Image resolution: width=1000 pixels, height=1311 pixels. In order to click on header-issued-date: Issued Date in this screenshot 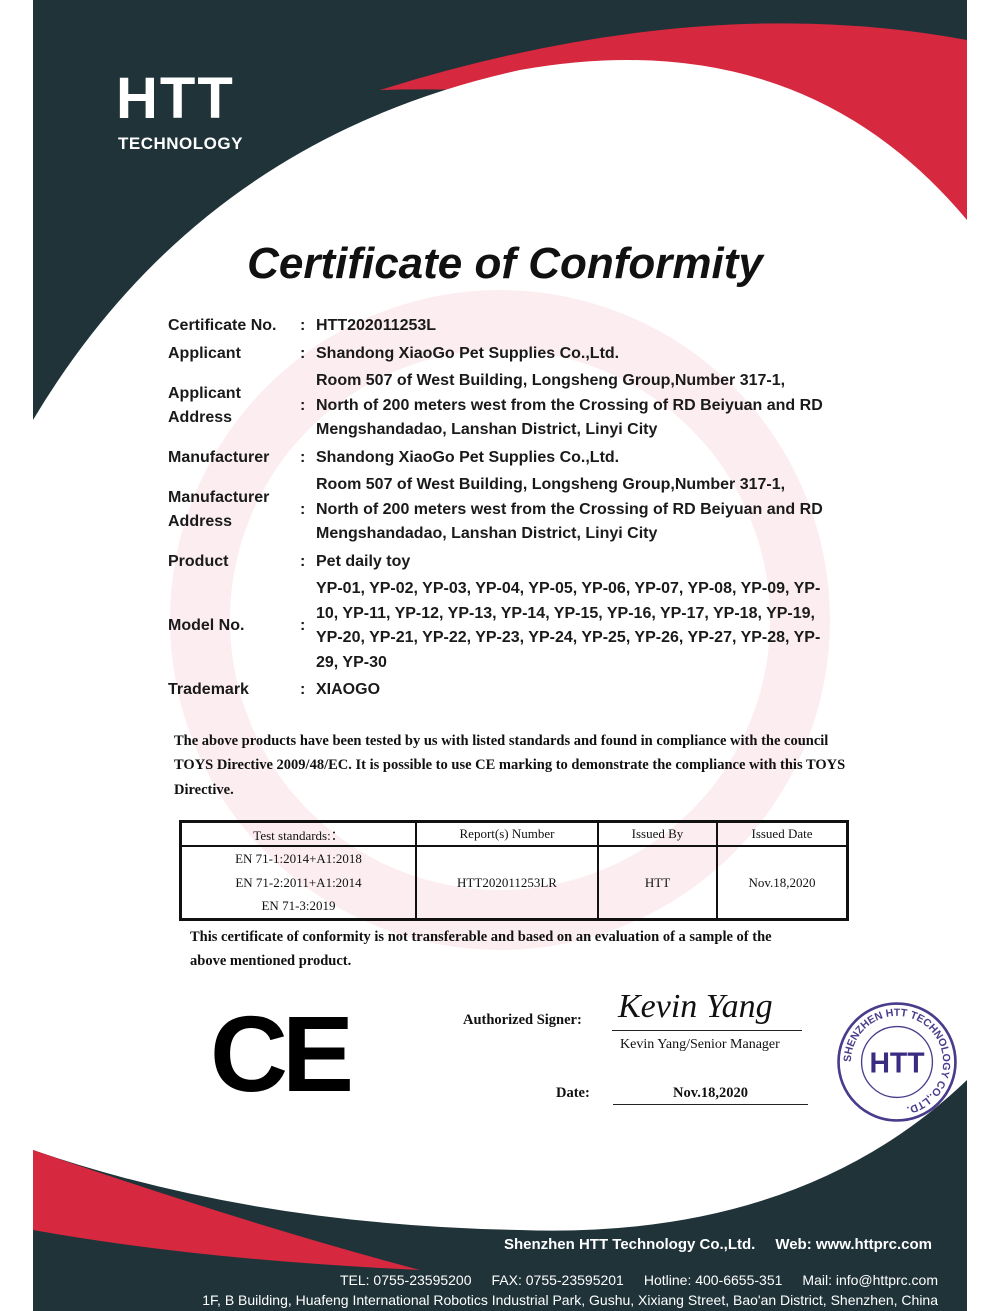, I will do `click(782, 833)`.